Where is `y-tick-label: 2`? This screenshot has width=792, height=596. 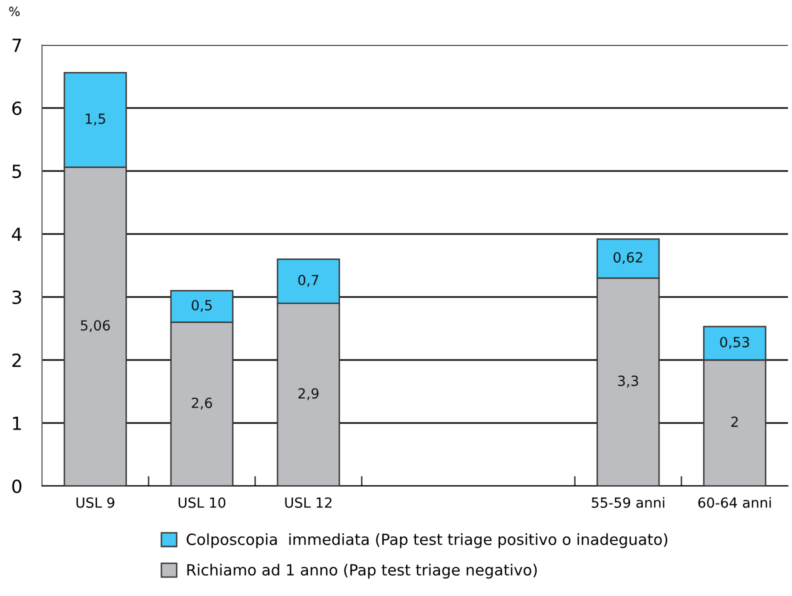 y-tick-label: 2 is located at coordinates (16, 360).